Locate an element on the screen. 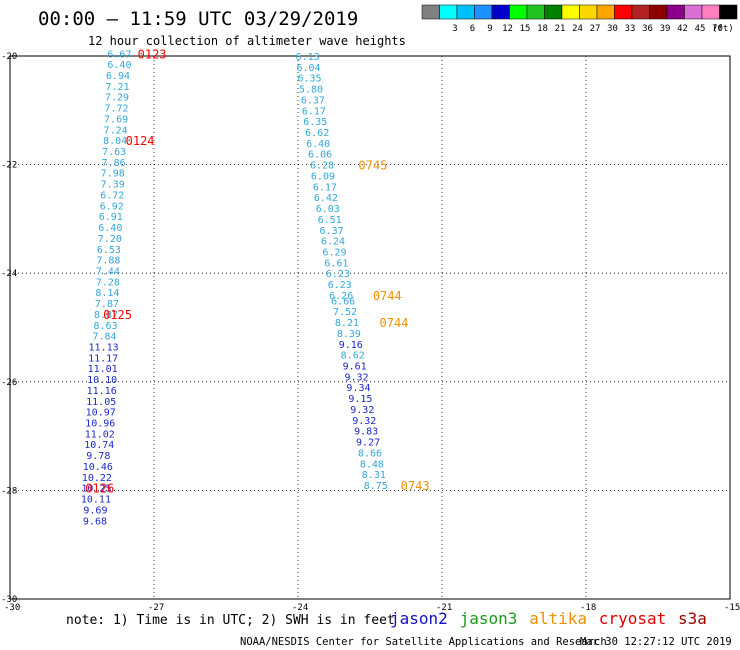 The height and width of the screenshot is (650, 740). legend-label: 24 is located at coordinates (577, 29).